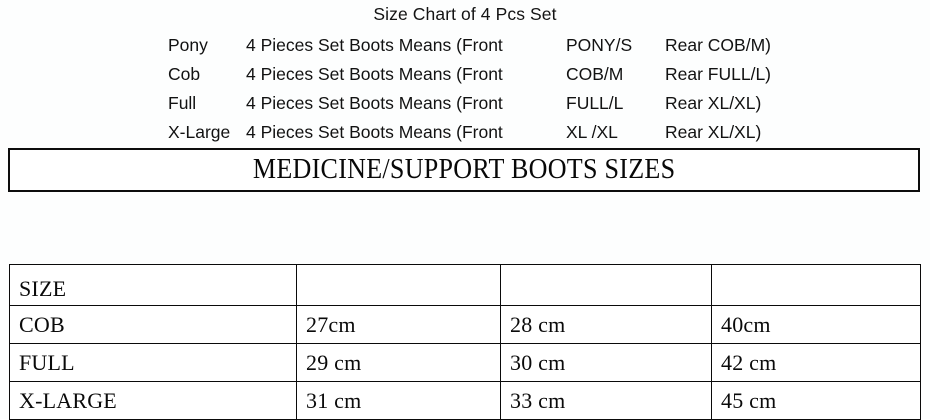 The width and height of the screenshot is (930, 420). What do you see at coordinates (184, 74) in the screenshot?
I see `description-size-label: Cob` at bounding box center [184, 74].